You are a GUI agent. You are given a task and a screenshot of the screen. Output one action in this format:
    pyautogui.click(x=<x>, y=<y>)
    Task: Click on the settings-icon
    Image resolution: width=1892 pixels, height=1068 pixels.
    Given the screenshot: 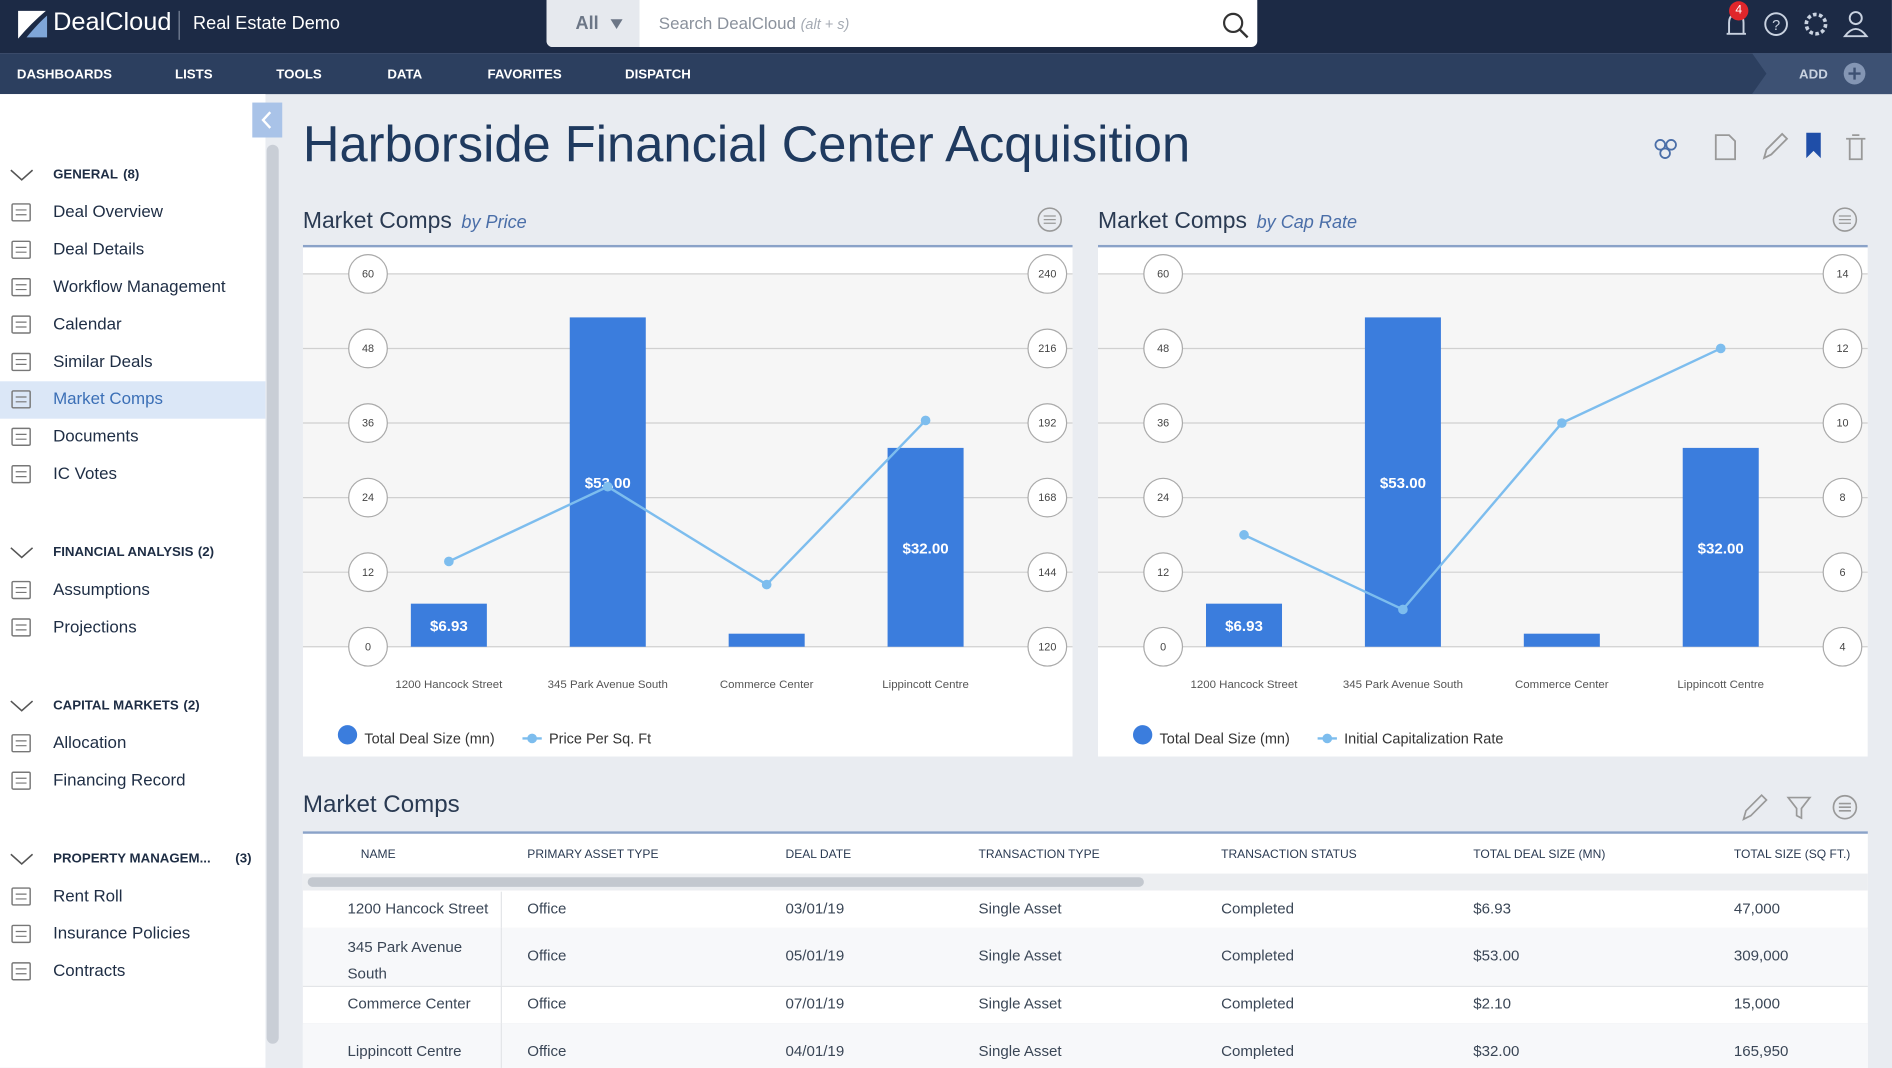 What is the action you would take?
    pyautogui.click(x=1816, y=24)
    